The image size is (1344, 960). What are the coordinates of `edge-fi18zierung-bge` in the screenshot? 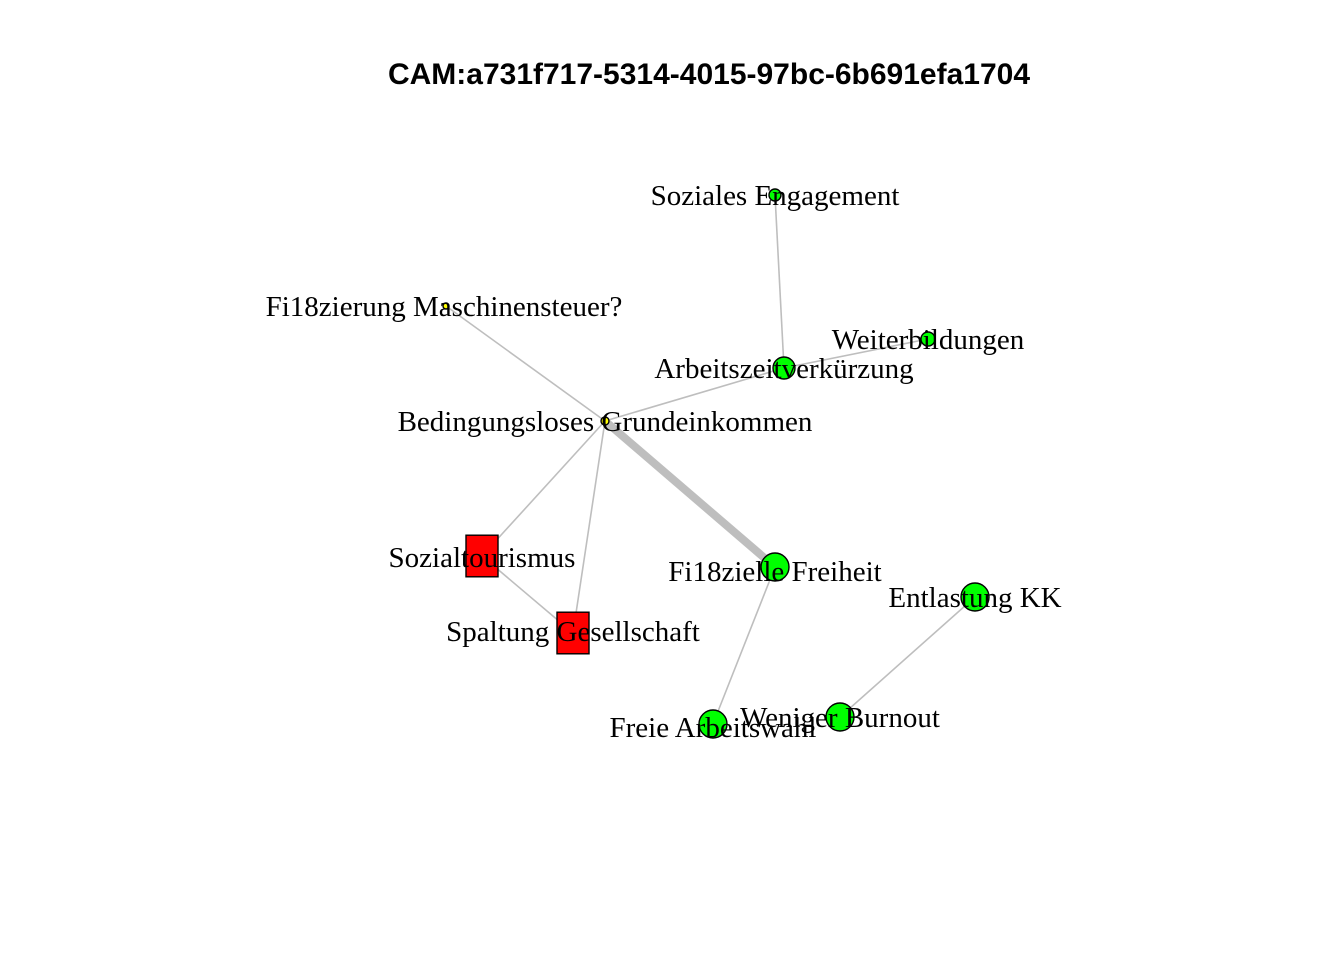 It's located at (525, 363).